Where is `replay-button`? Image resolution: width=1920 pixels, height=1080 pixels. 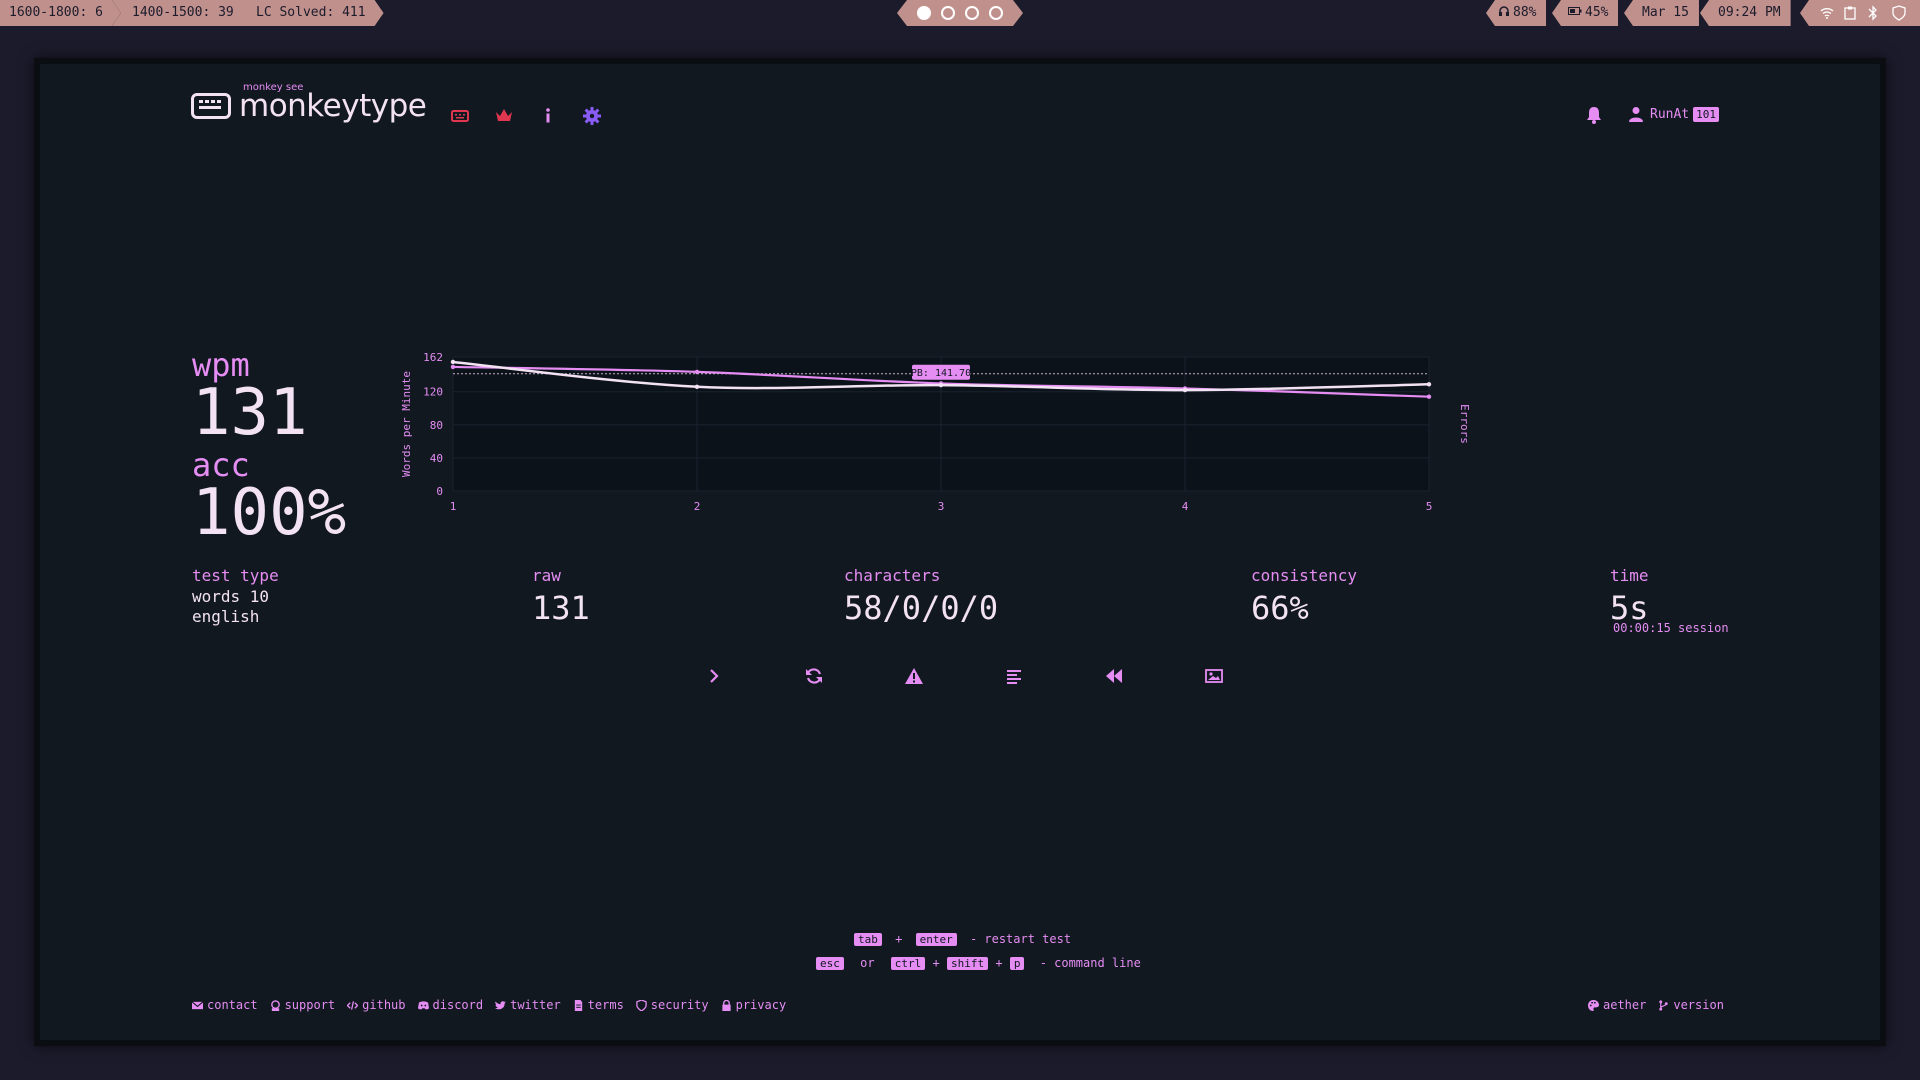 replay-button is located at coordinates (1114, 676).